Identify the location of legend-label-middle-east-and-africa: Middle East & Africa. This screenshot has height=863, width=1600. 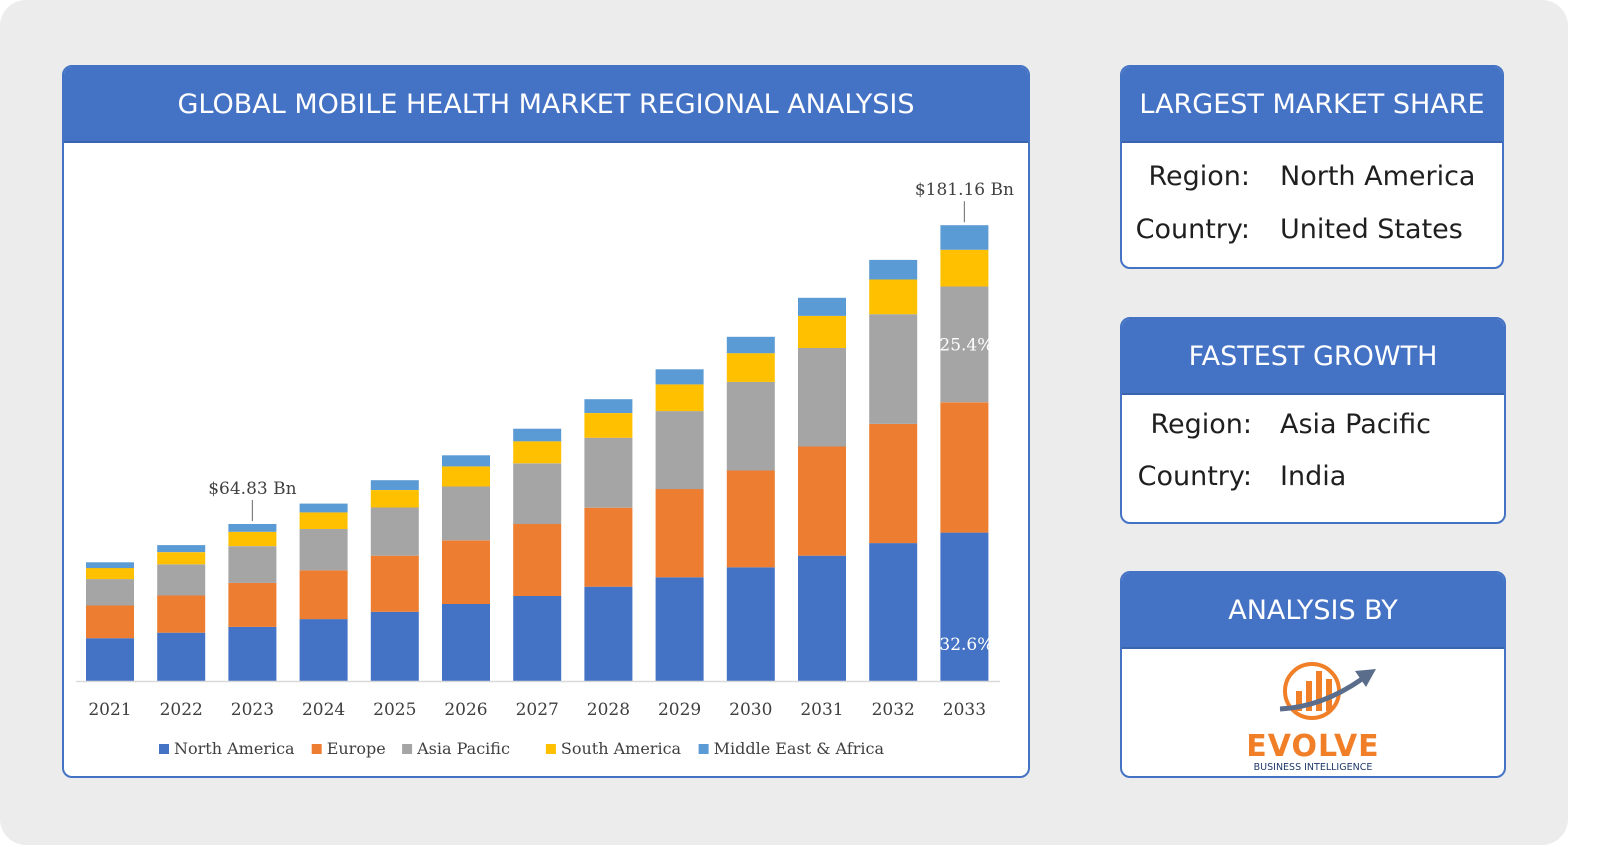
(799, 748).